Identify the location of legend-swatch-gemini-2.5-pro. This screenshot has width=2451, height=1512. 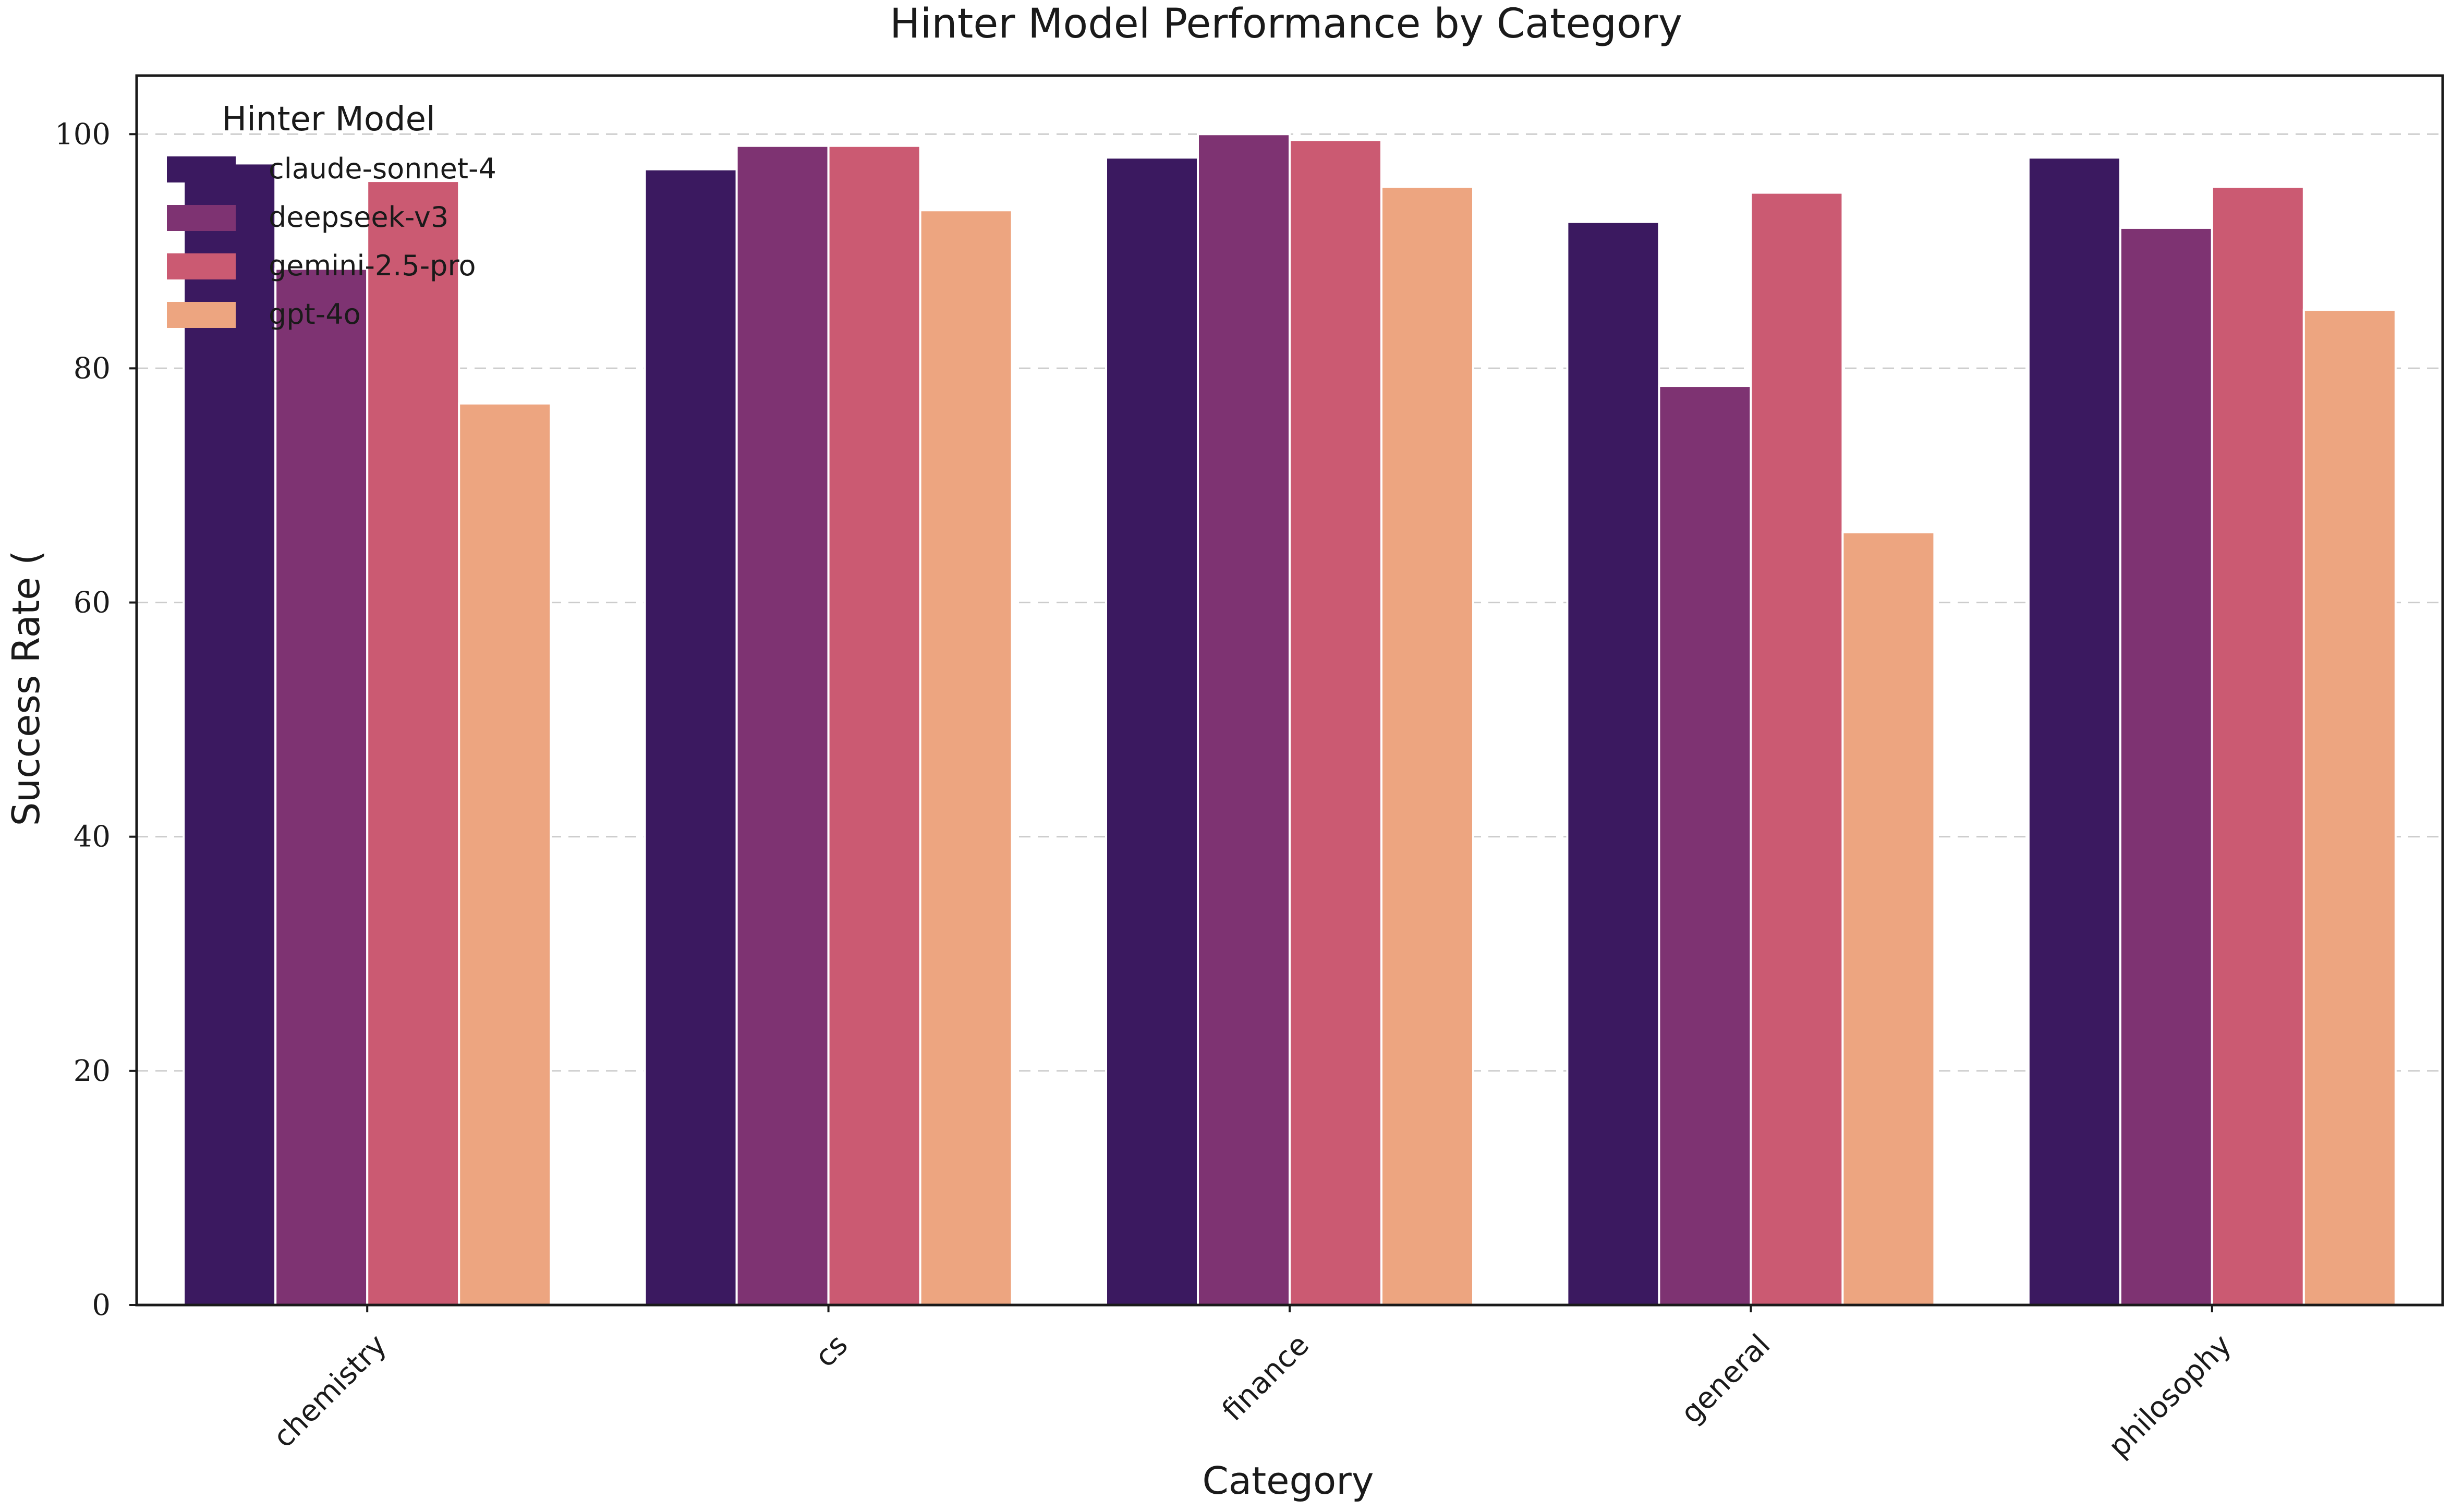
(201, 266).